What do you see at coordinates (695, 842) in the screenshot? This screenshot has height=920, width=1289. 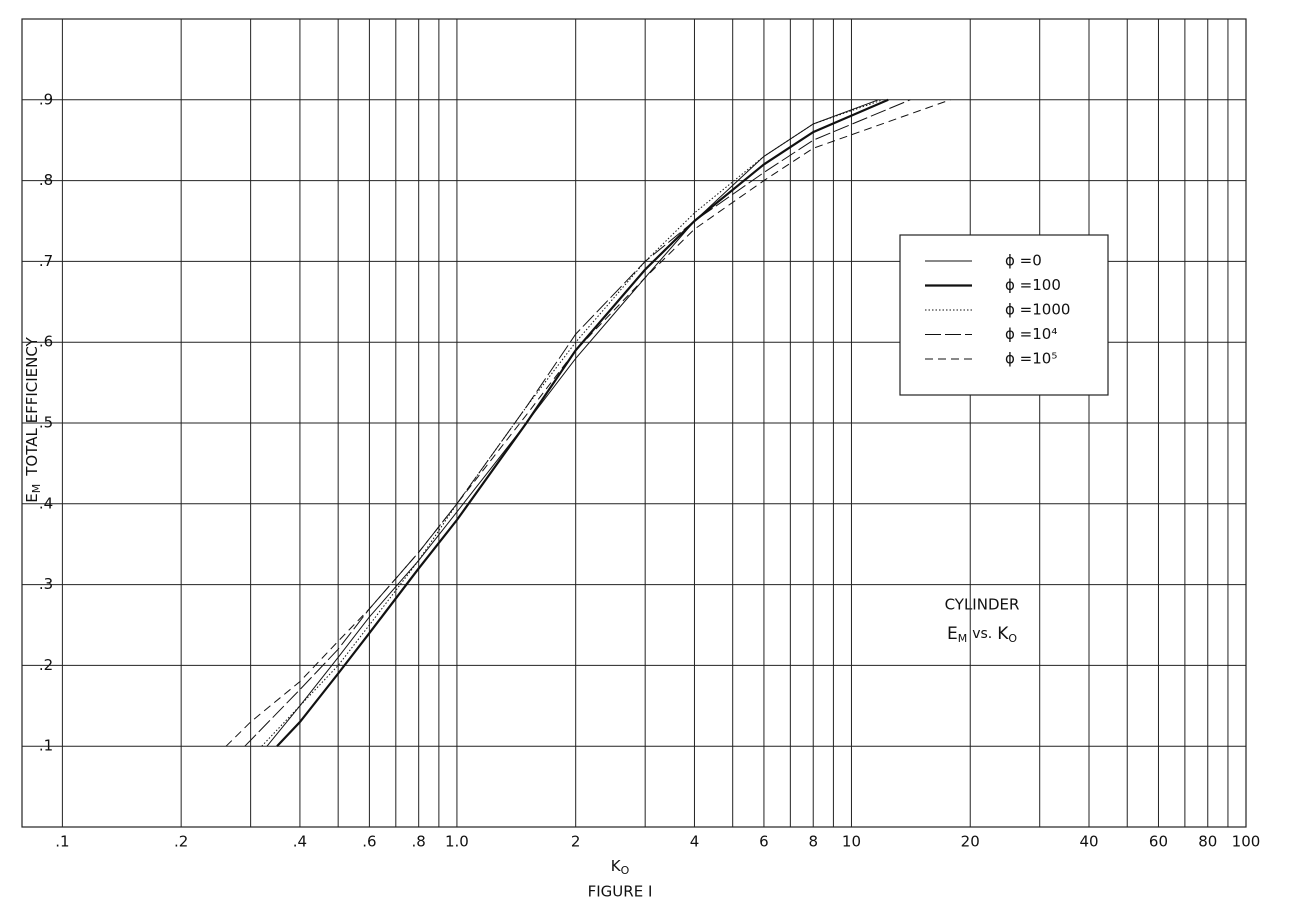 I see `x-tick-label: 4` at bounding box center [695, 842].